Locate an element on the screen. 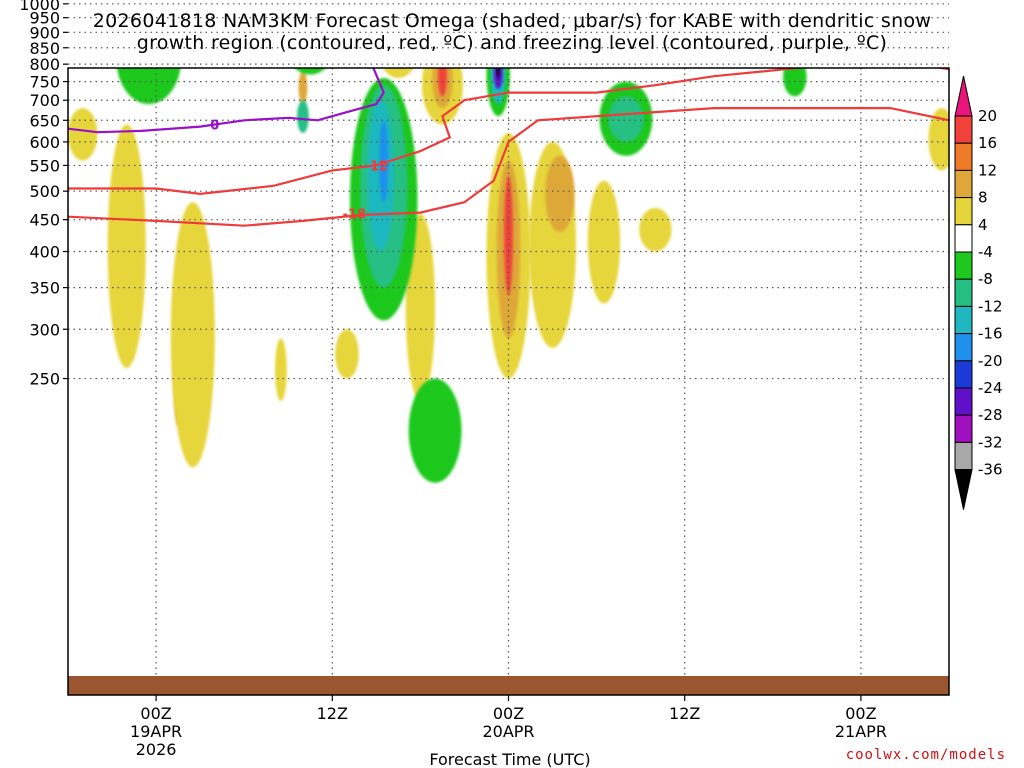 This screenshot has height=768, width=1024. colorbar-label-5: -4 is located at coordinates (985, 252).